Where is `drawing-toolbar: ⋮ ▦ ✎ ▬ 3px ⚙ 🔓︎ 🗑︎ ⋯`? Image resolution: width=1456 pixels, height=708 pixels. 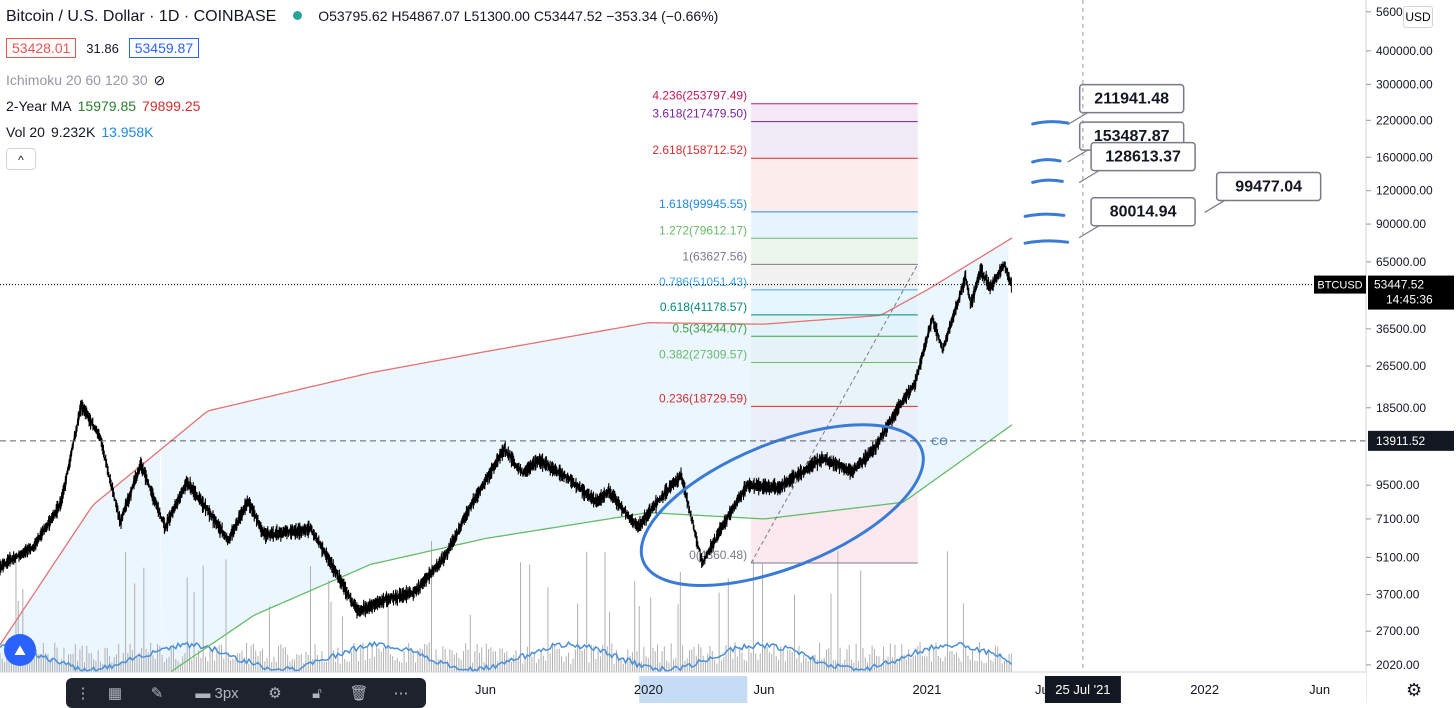
drawing-toolbar: ⋮ ▦ ✎ ▬ 3px ⚙ 🔓︎ 🗑︎ ⋯ is located at coordinates (246, 693).